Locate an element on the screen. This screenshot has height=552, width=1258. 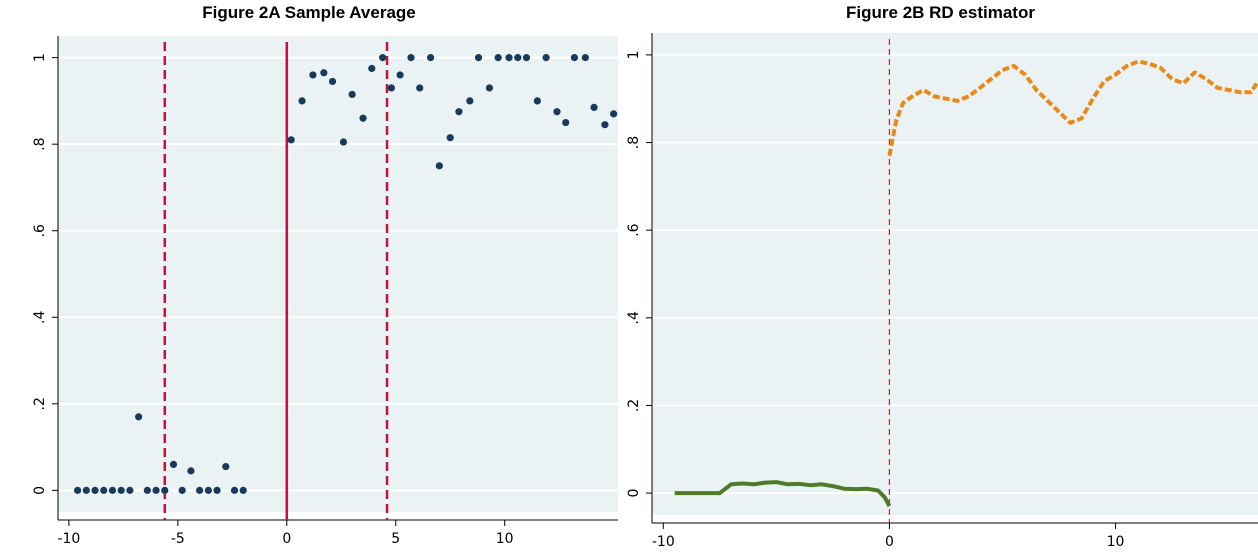
x-tick-label-2: 10 is located at coordinates (1116, 542).